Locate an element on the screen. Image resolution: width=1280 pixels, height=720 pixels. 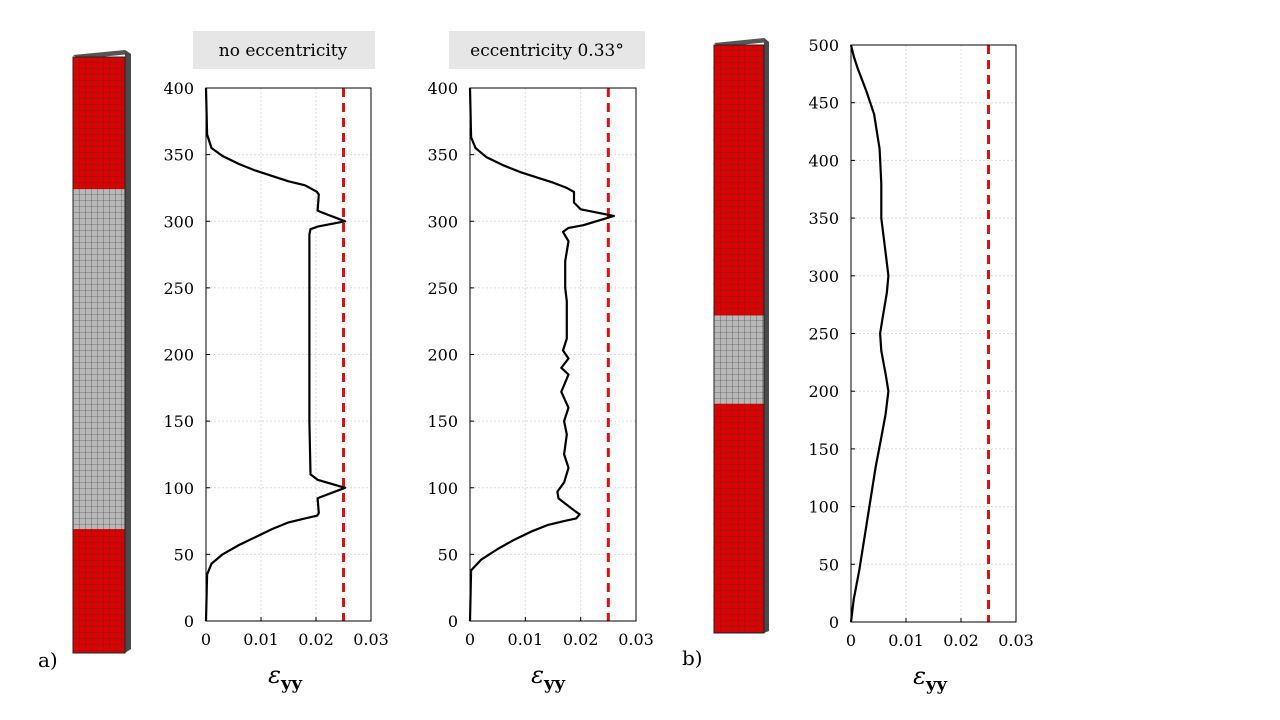
specimen-a-side-face is located at coordinates (128, 351).